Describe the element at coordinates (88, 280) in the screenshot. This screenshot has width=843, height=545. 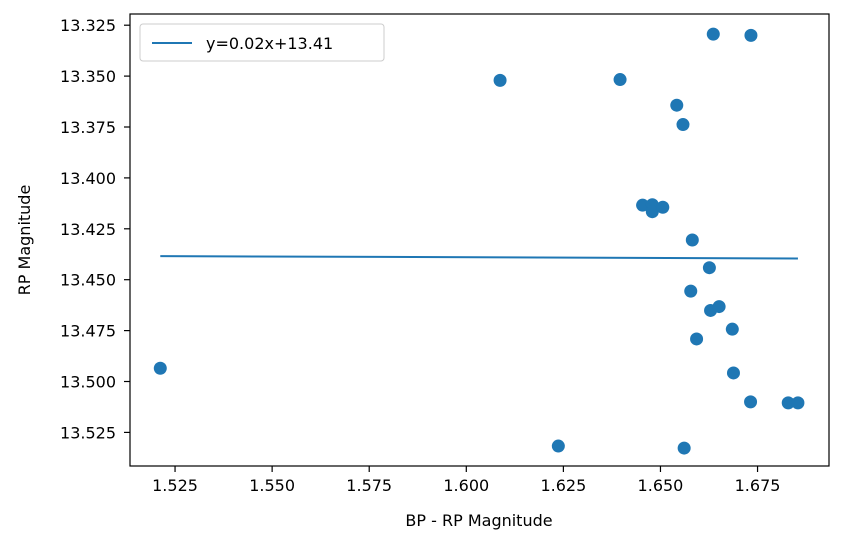
I see `y-tick-label: 13.450` at that location.